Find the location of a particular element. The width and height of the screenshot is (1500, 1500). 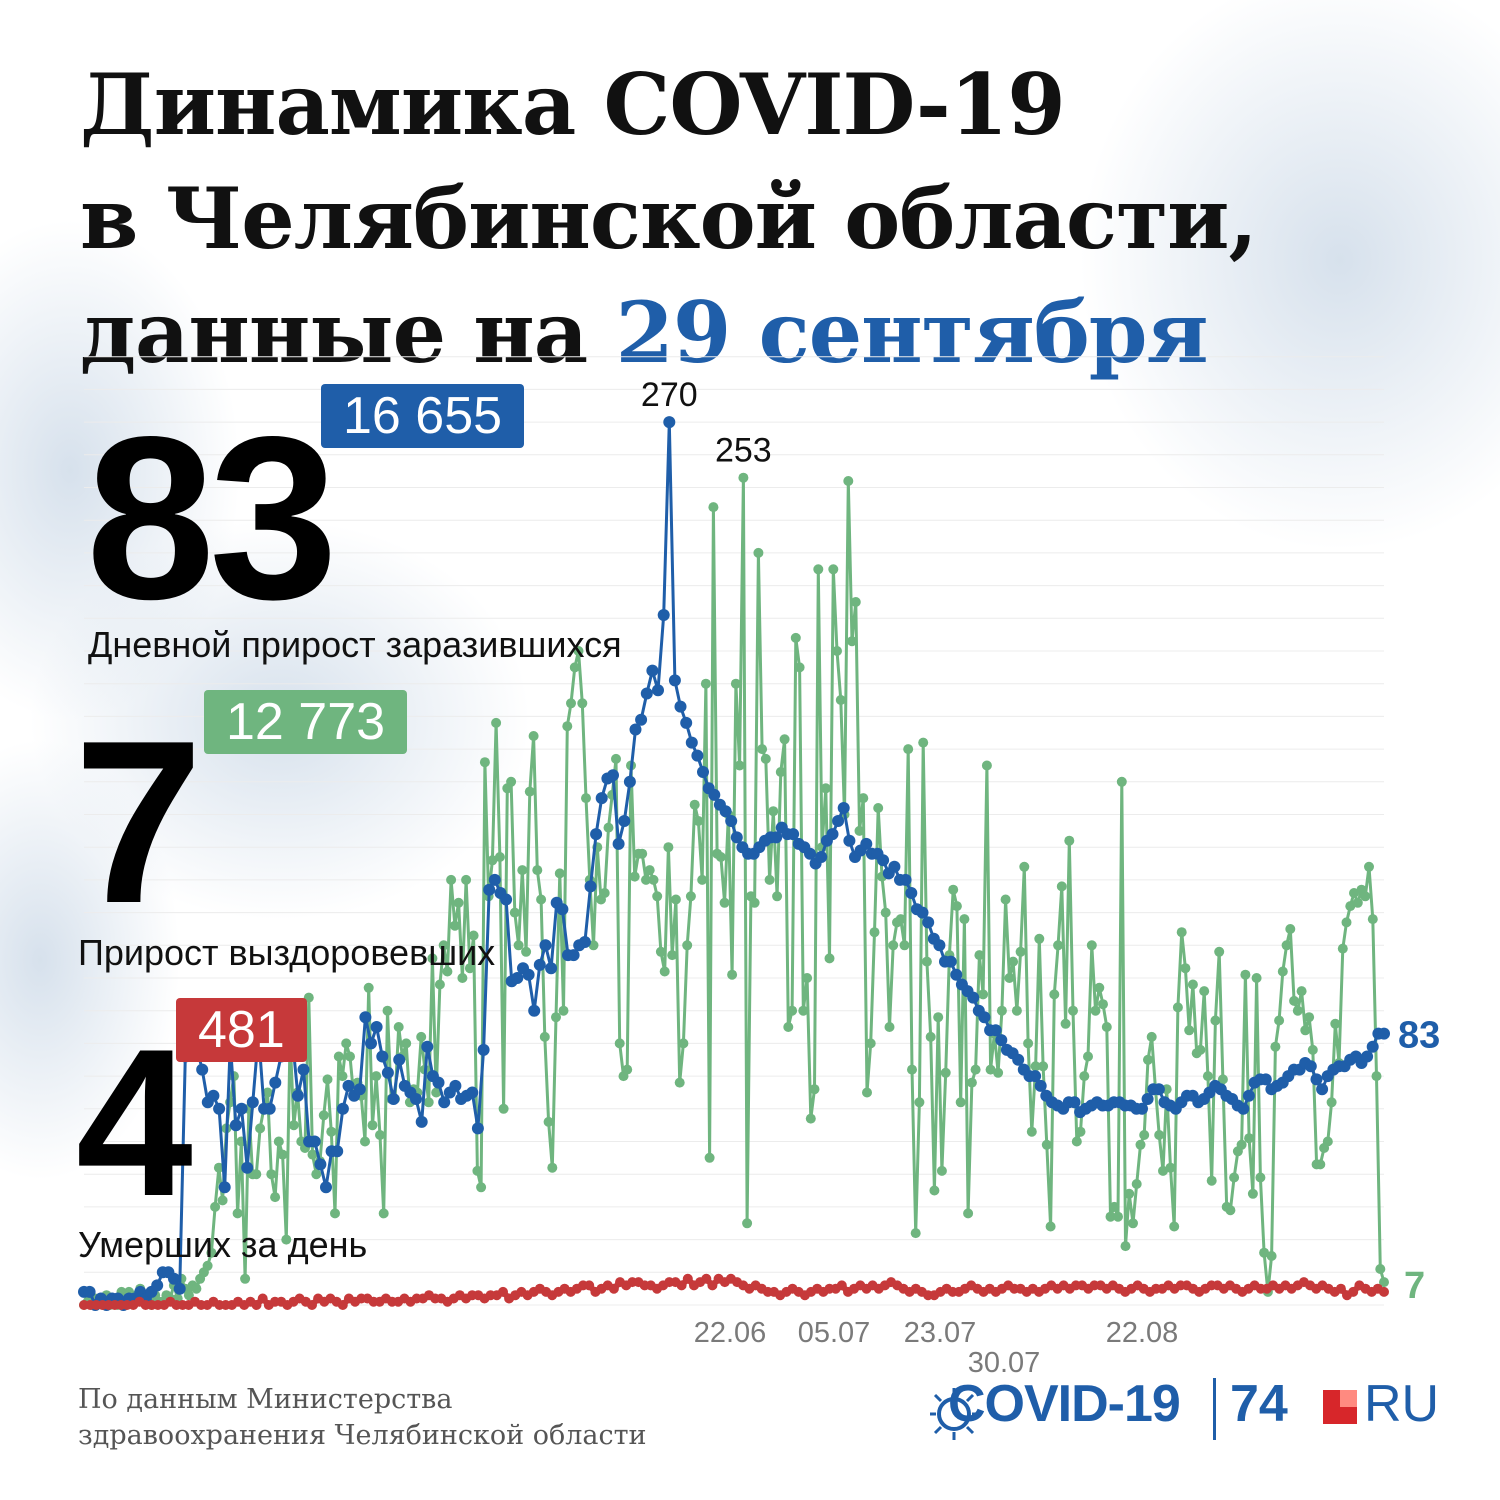

logo-separator is located at coordinates (1214, 1409).